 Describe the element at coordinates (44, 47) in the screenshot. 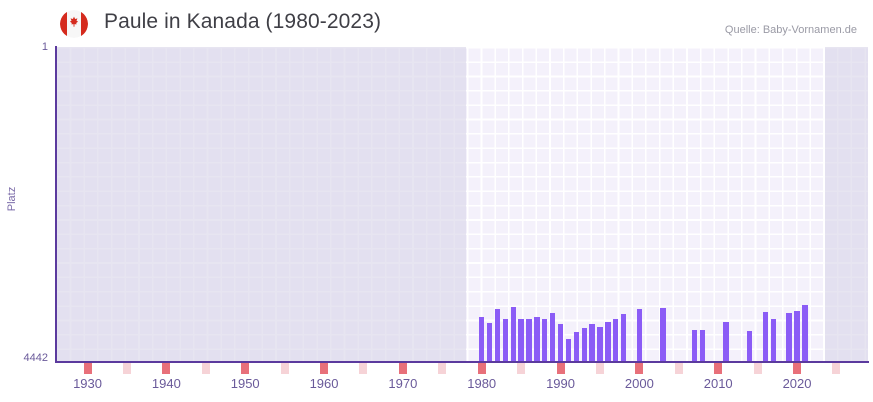

I see `y-axis-max-label: 1` at that location.